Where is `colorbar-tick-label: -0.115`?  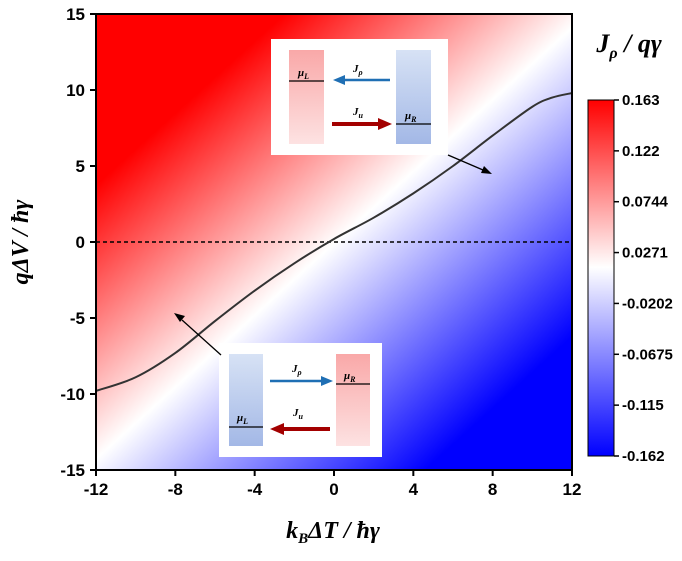 colorbar-tick-label: -0.115 is located at coordinates (643, 405).